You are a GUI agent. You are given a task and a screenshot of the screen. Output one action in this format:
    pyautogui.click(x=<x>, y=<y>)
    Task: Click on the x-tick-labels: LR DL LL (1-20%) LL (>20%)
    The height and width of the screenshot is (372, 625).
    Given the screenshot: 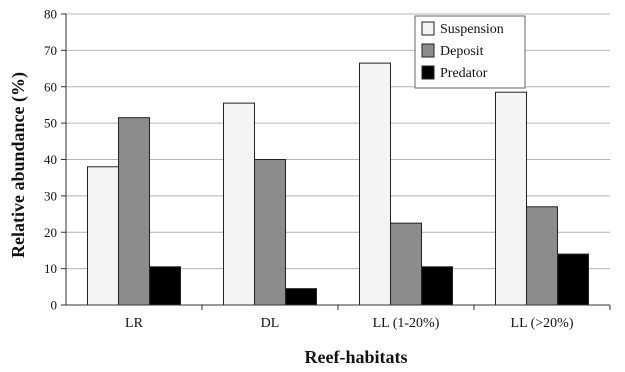 What is the action you would take?
    pyautogui.click(x=349, y=323)
    